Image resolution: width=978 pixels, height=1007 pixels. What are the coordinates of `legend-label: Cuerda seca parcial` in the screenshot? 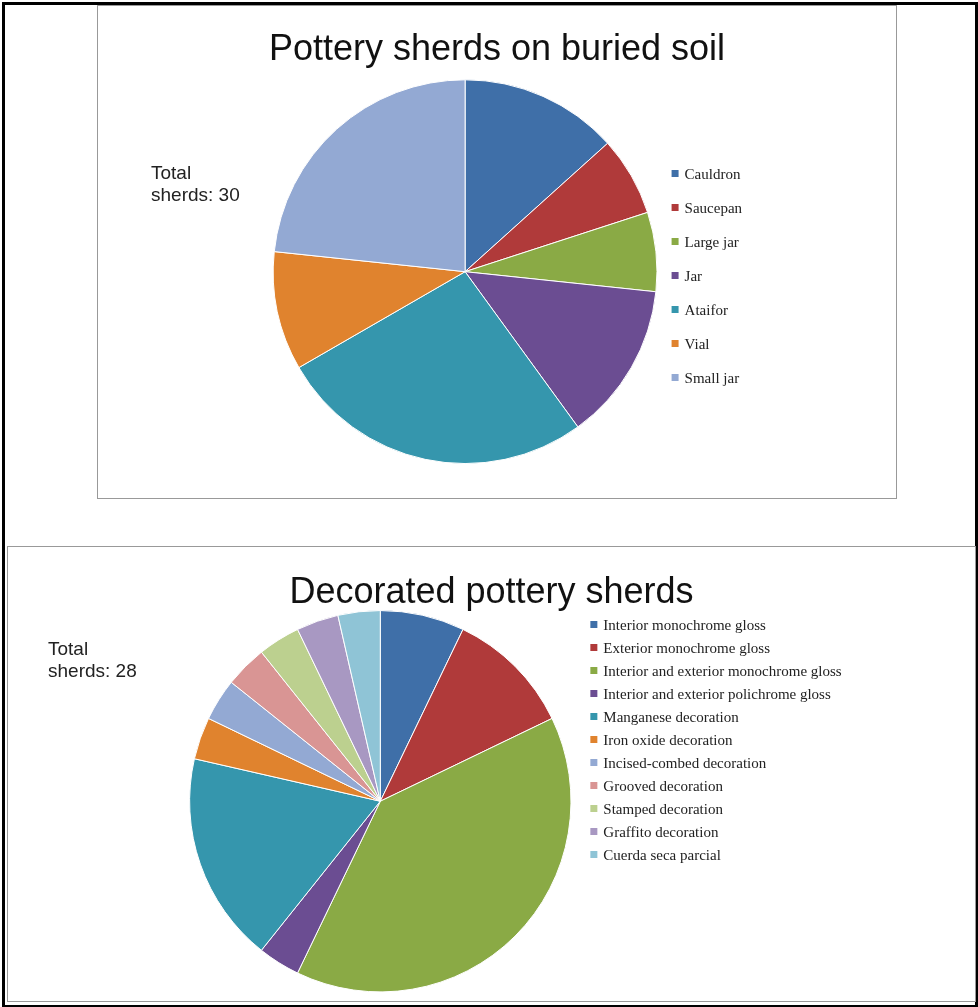 It's located at (662, 854).